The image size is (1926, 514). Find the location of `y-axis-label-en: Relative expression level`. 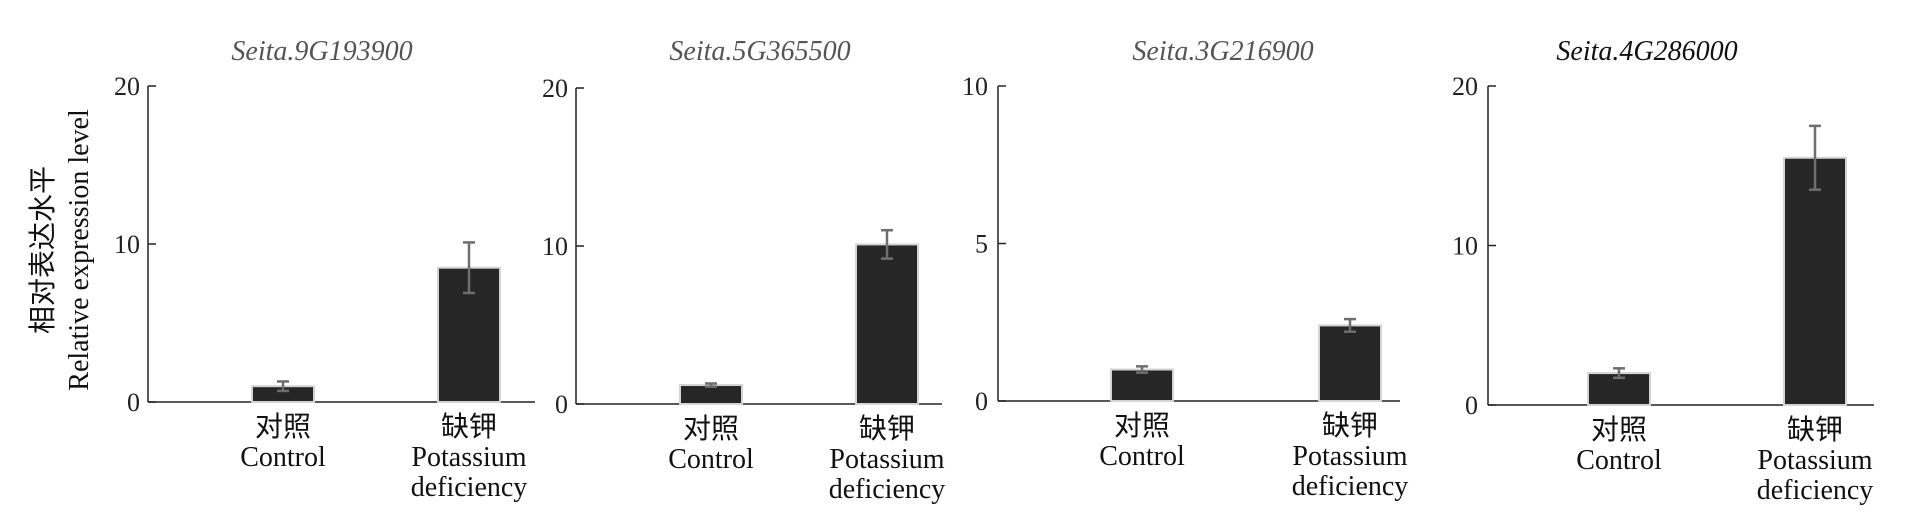

y-axis-label-en: Relative expression level is located at coordinates (79, 250).